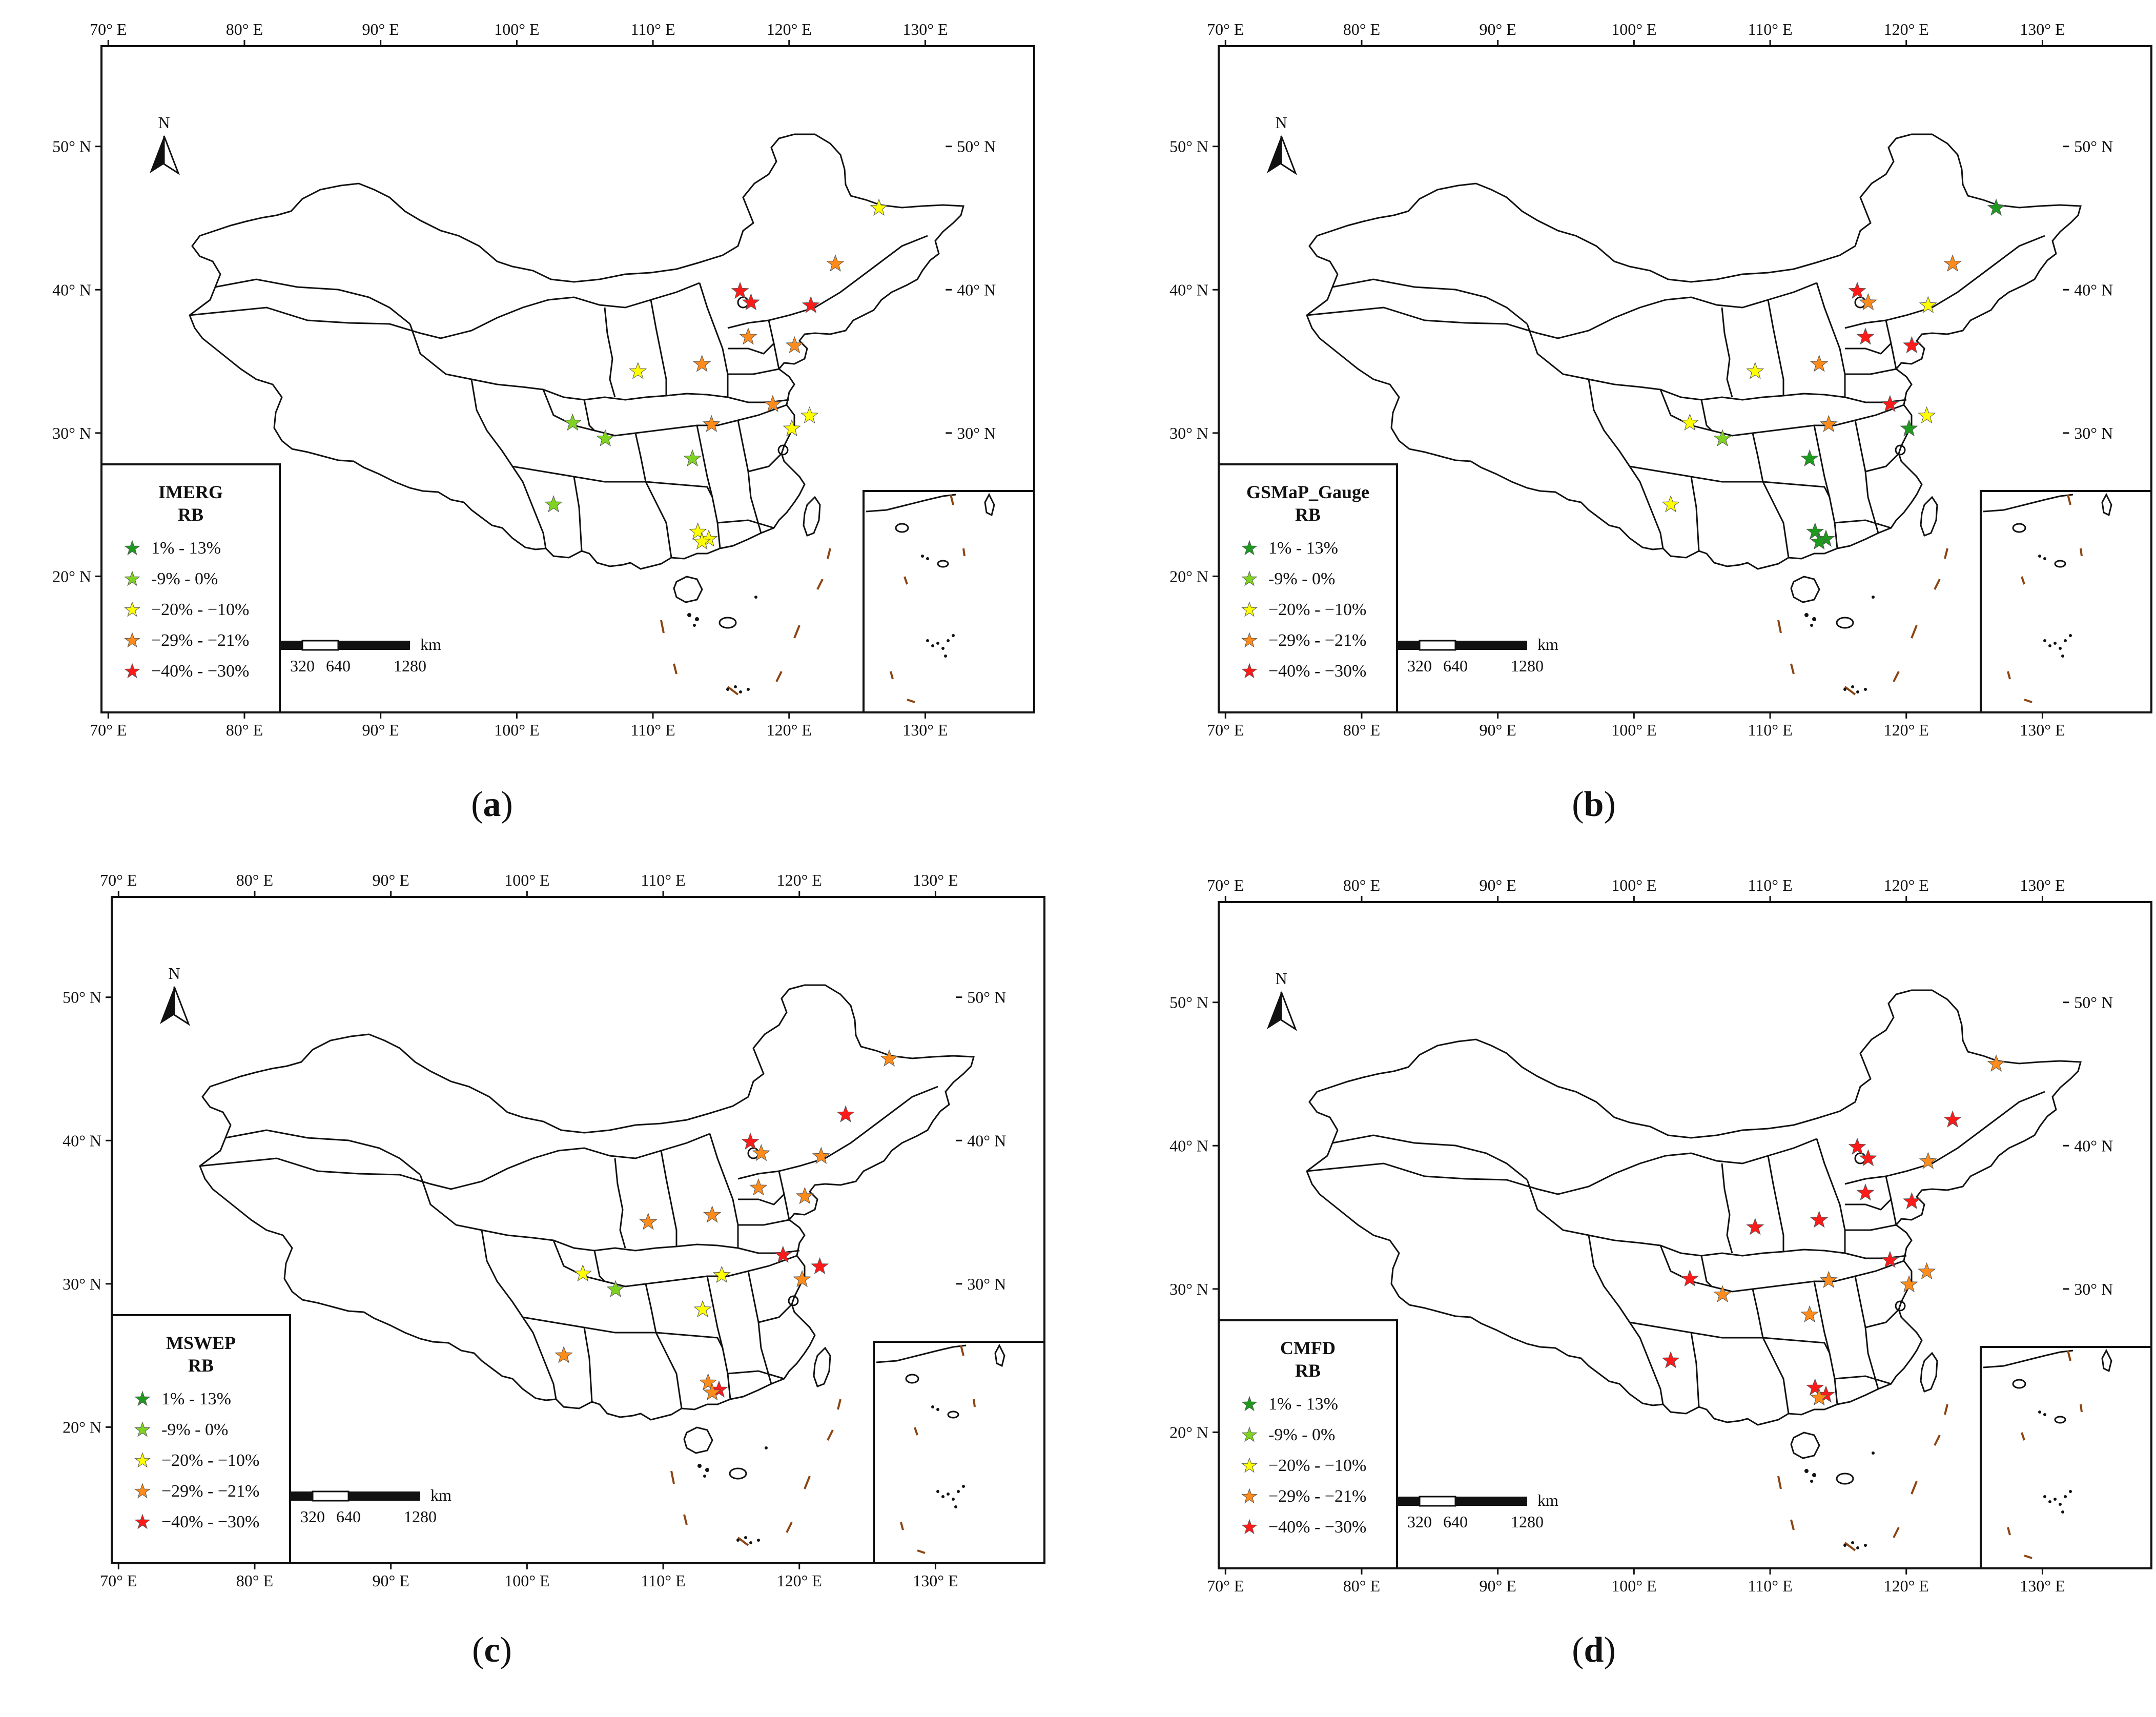 The image size is (2156, 1717). What do you see at coordinates (348, 1516) in the screenshot?
I see `scale-label-640: 640` at bounding box center [348, 1516].